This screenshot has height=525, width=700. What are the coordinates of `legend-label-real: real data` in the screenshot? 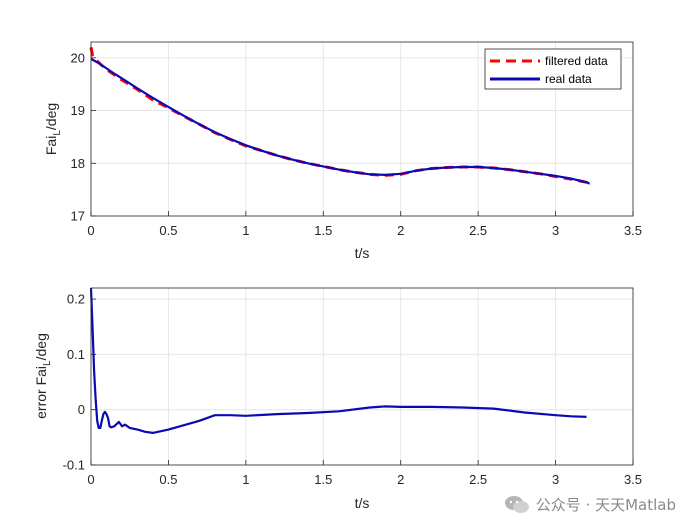 It's located at (568, 79).